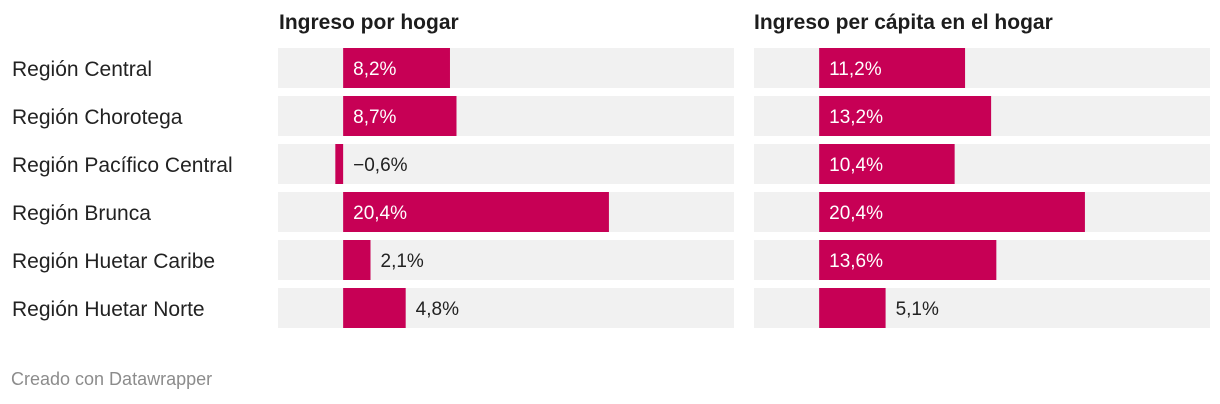  I want to click on value-label: 8,2%, so click(374, 69).